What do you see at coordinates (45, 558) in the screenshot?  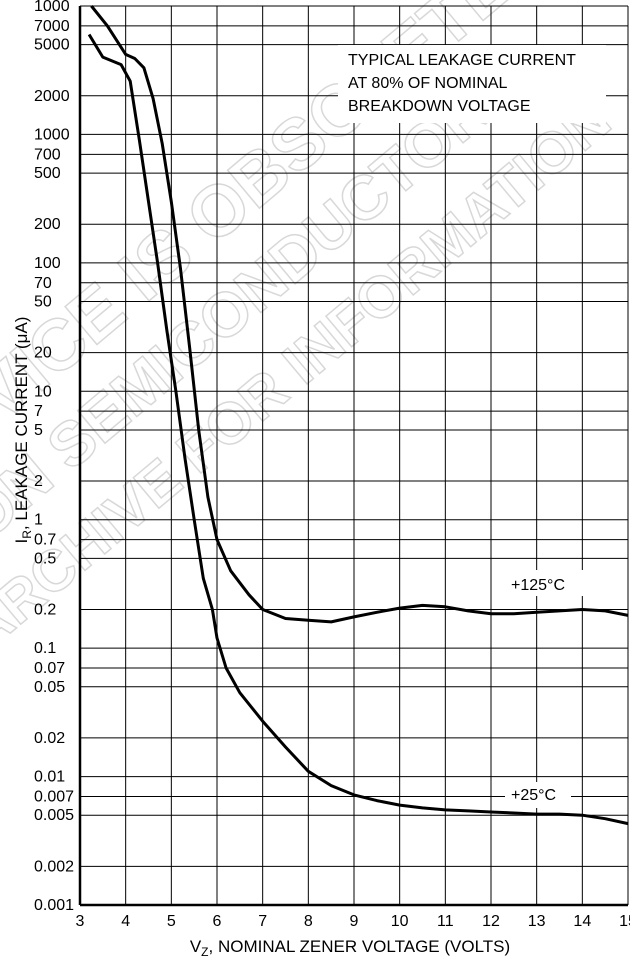 I see `y-tick-label: 0.5` at bounding box center [45, 558].